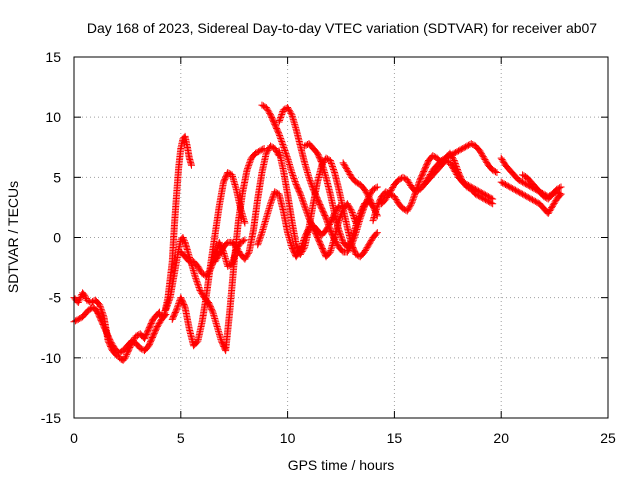 Image resolution: width=640 pixels, height=480 pixels. Describe the element at coordinates (501, 438) in the screenshot. I see `x-tick-label: 20` at that location.